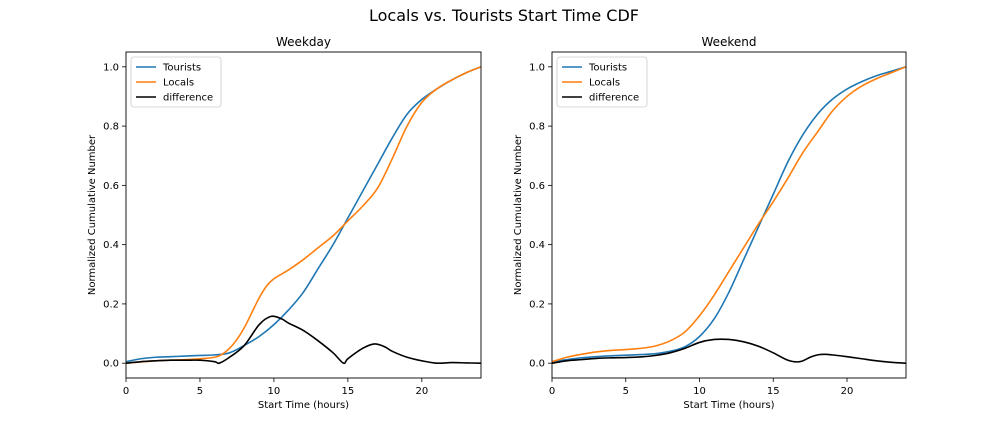 Image resolution: width=1008 pixels, height=432 pixels. I want to click on figure-title: Locals vs. Tourists Start Time CDF, so click(504, 15).